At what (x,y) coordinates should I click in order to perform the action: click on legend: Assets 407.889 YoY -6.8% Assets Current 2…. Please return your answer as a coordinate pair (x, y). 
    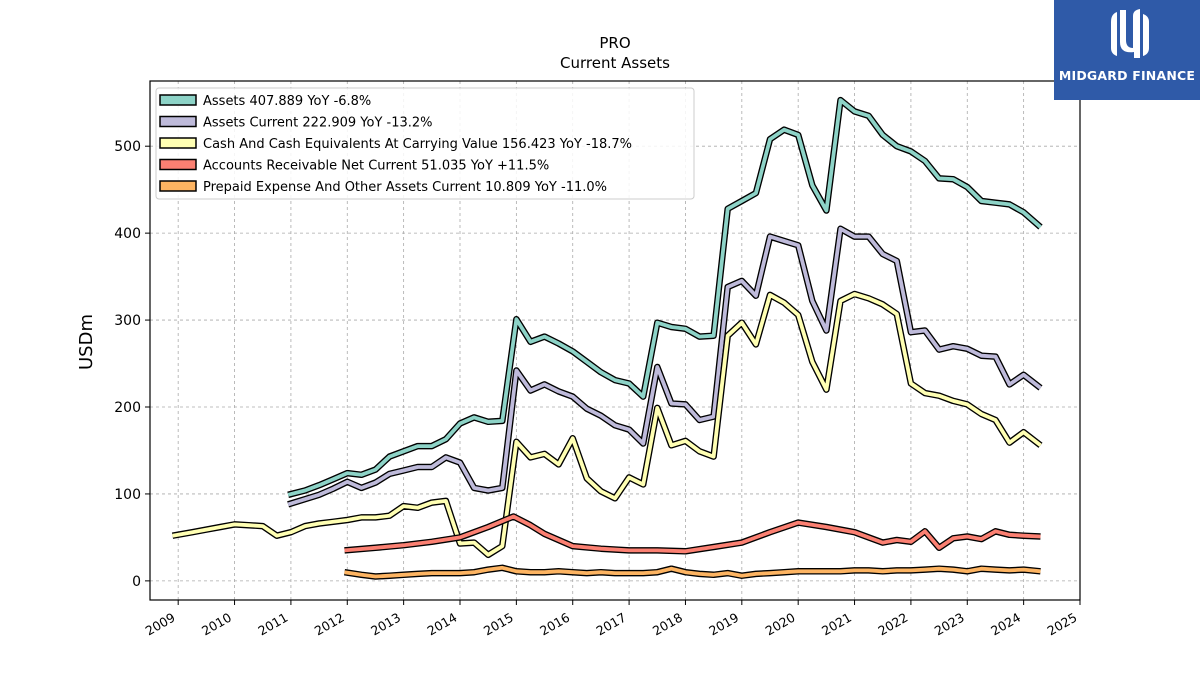
    Looking at the image, I should click on (425, 143).